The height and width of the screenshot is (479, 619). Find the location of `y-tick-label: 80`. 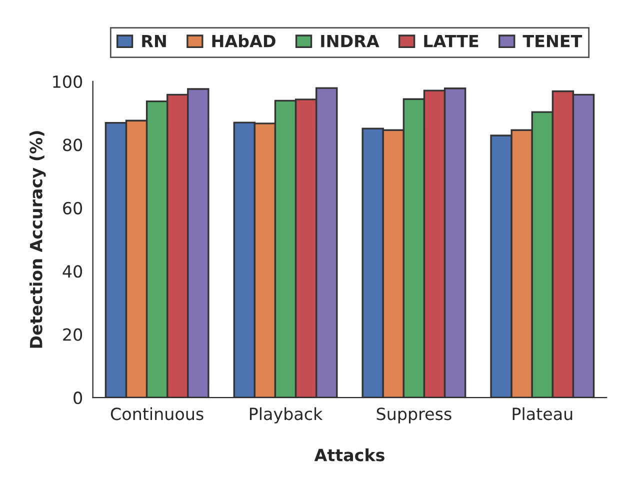

y-tick-label: 80 is located at coordinates (72, 145).